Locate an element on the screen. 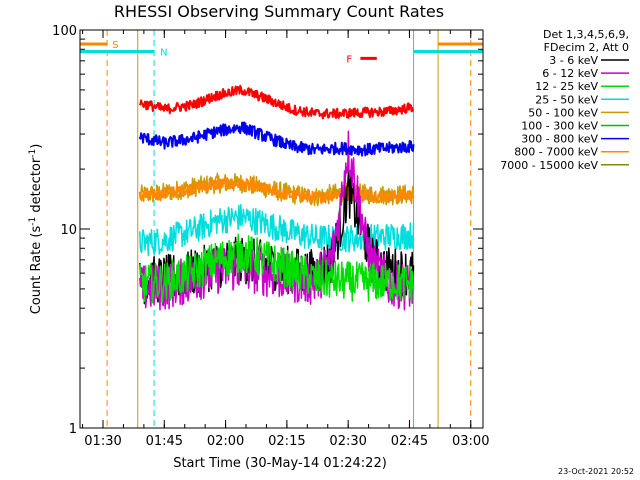 This screenshot has height=480, width=640. series-line-50-100-kev is located at coordinates (277, 189).